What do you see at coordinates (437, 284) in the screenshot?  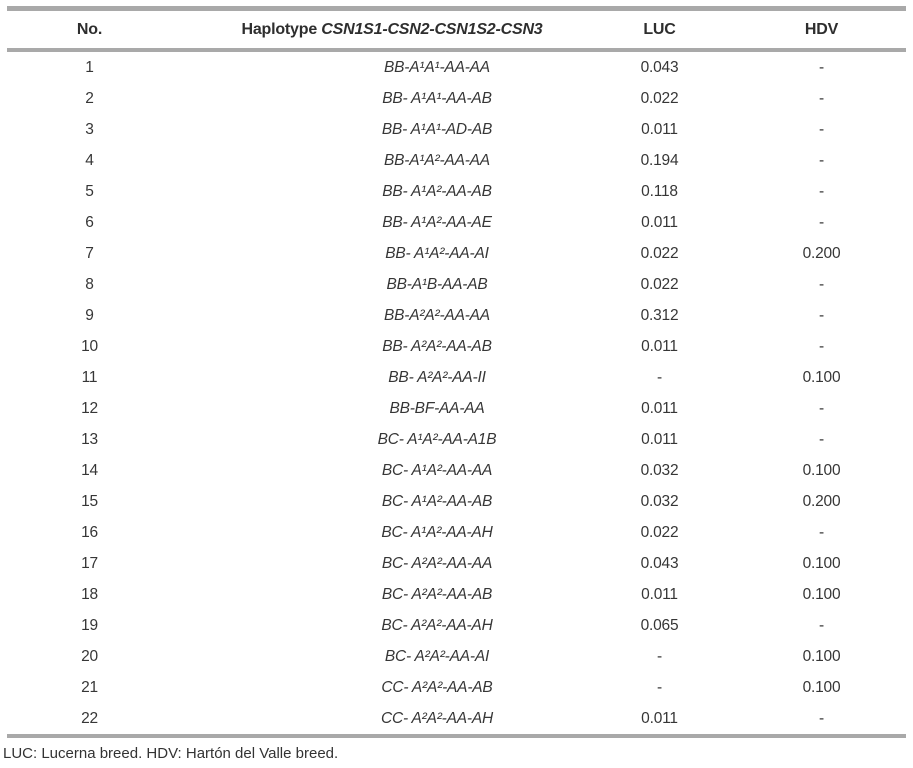 I see `haplotype-cell: BB-A¹B-AA-AB` at bounding box center [437, 284].